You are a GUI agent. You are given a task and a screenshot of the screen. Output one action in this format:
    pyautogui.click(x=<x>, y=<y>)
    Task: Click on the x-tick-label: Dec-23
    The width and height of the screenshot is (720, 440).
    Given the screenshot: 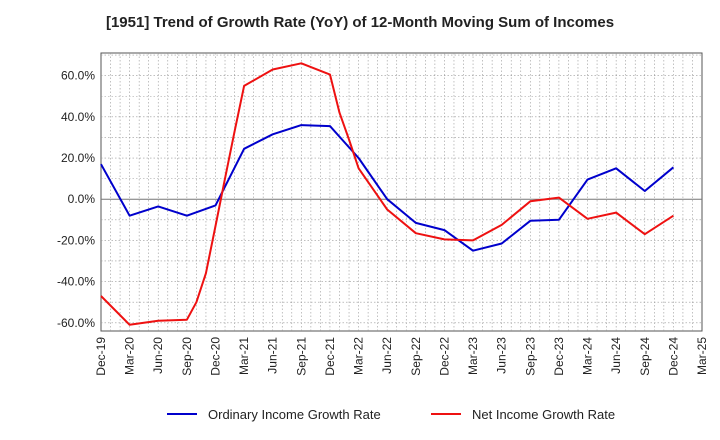 What is the action you would take?
    pyautogui.click(x=559, y=356)
    